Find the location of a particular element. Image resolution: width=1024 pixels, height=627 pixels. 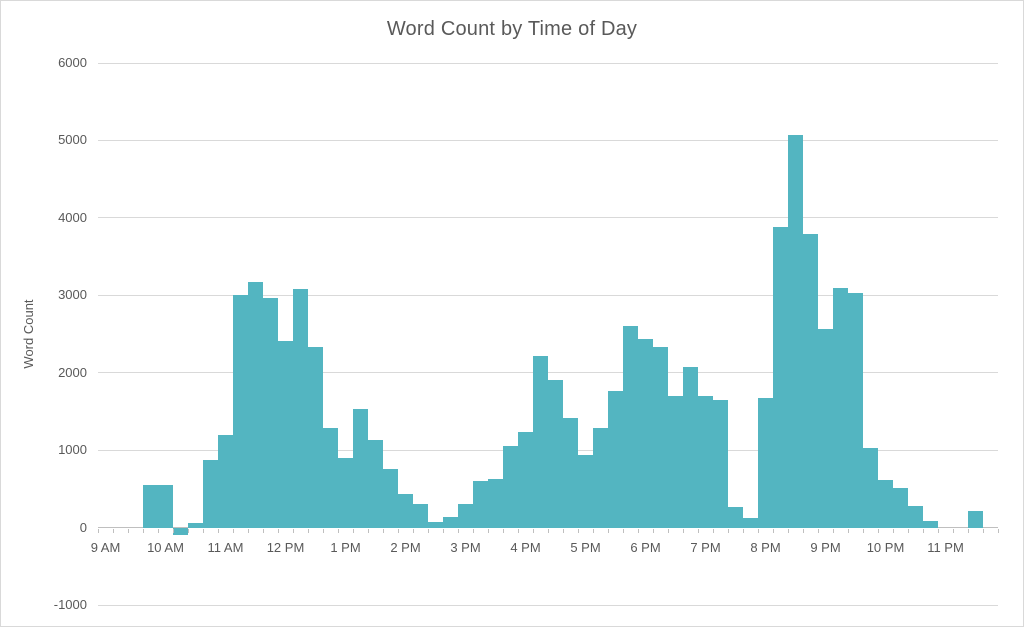

chart-title: Word Count by Time of Day is located at coordinates (512, 29).